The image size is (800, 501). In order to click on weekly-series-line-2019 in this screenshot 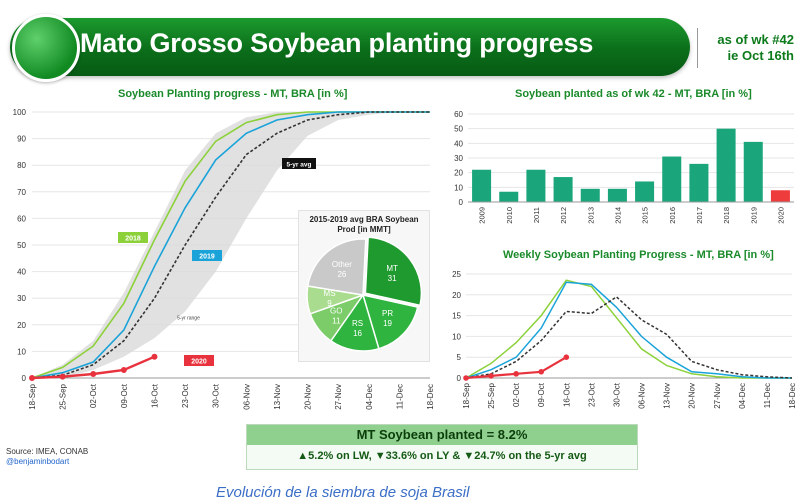, I will do `click(628, 330)`.